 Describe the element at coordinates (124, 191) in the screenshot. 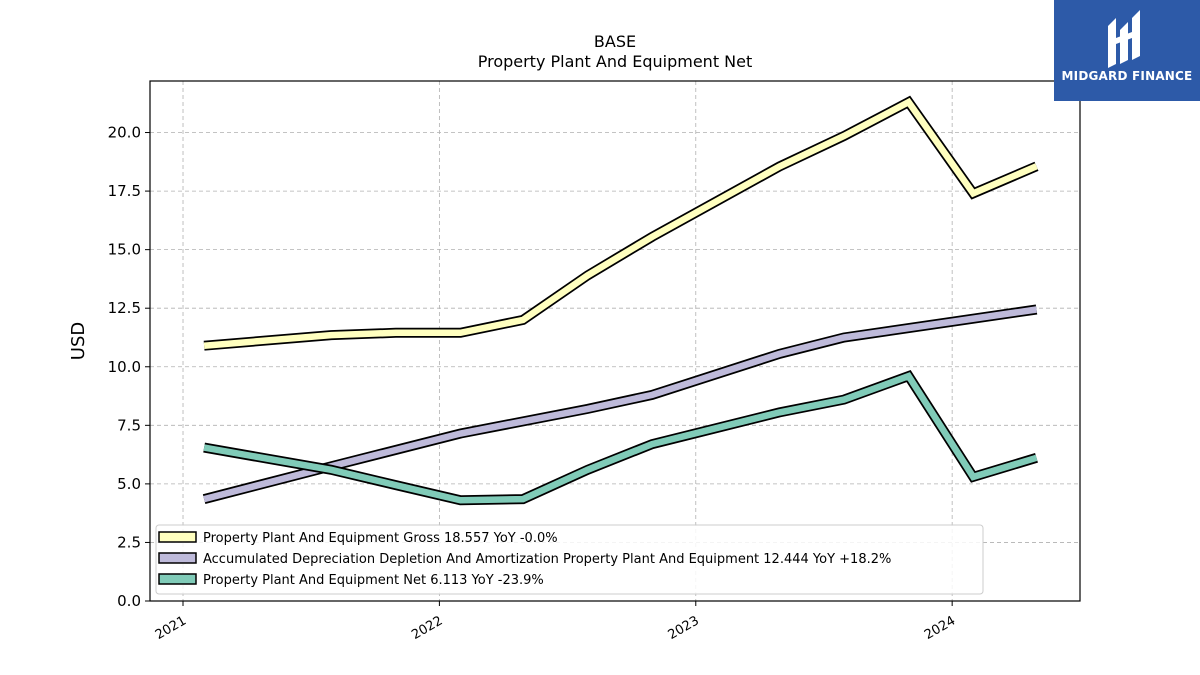

I see `y-tick-label: 17.5` at that location.